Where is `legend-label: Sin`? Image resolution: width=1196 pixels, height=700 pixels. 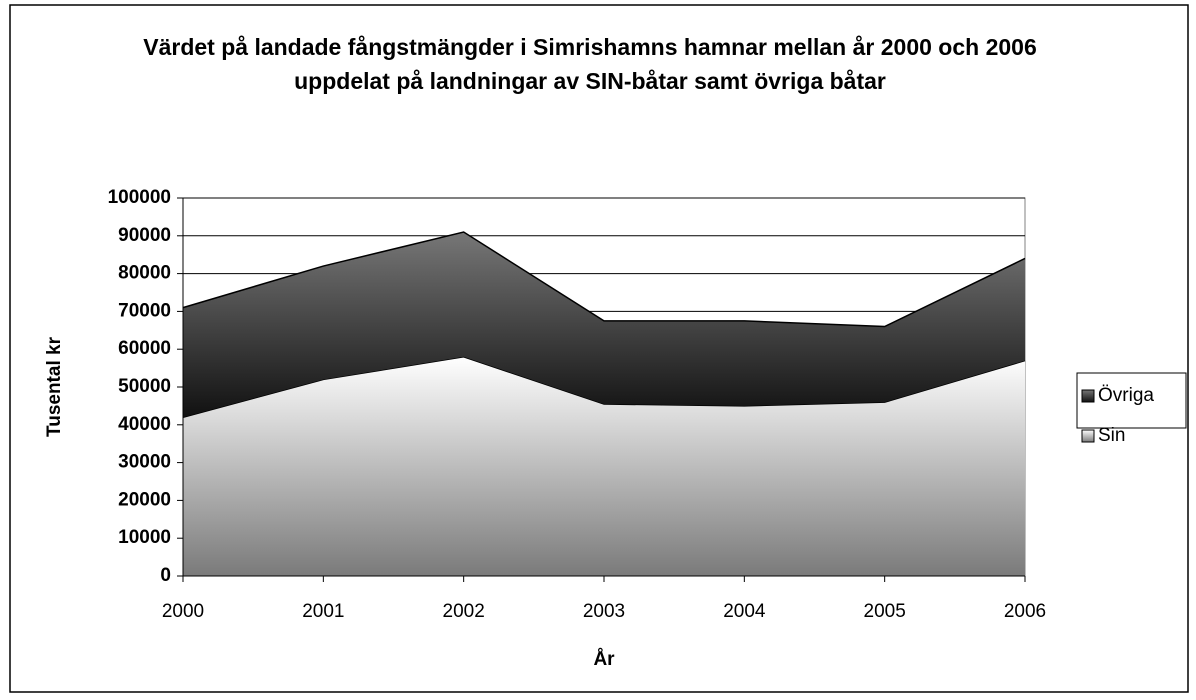
legend-label: Sin is located at coordinates (1111, 435).